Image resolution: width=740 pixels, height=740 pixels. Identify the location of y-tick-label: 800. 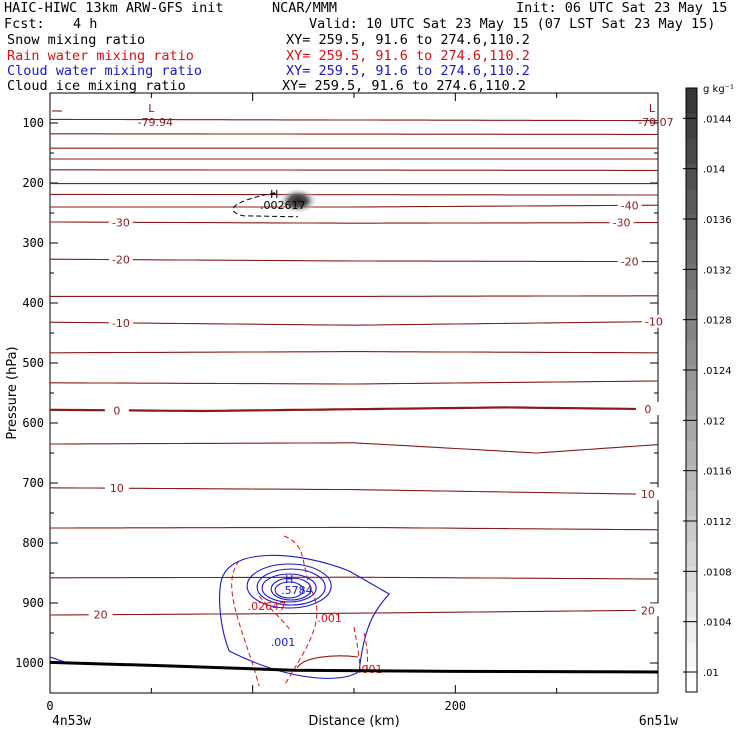
(33, 543).